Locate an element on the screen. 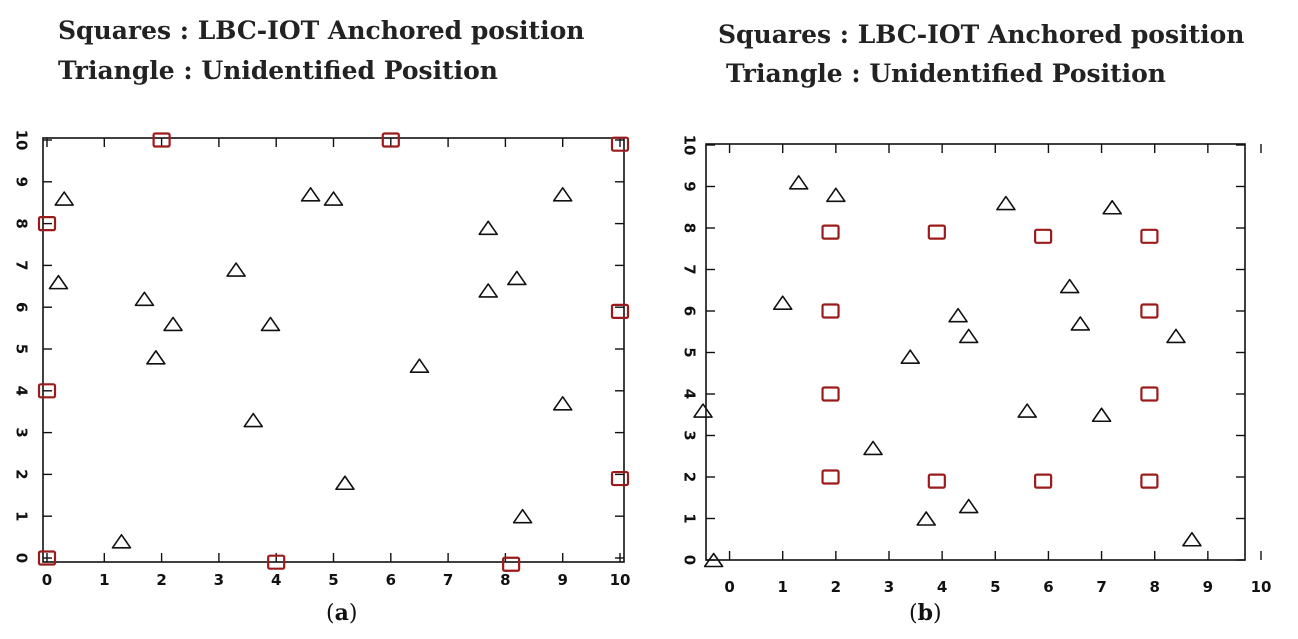 Image resolution: width=1298 pixels, height=639 pixels. caption-b: (b) is located at coordinates (925, 613).